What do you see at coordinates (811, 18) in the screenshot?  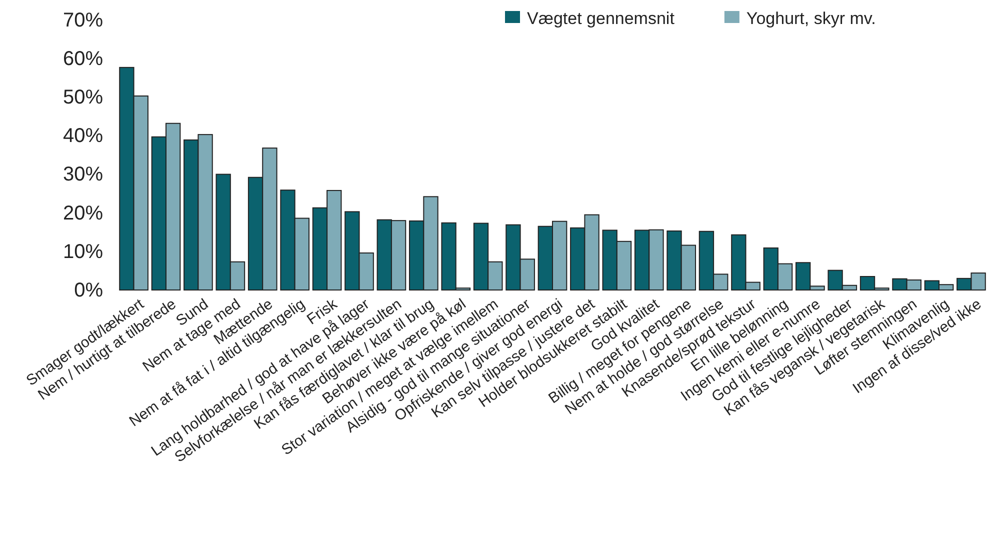 I see `legend-label: Yoghurt, skyr mv.` at bounding box center [811, 18].